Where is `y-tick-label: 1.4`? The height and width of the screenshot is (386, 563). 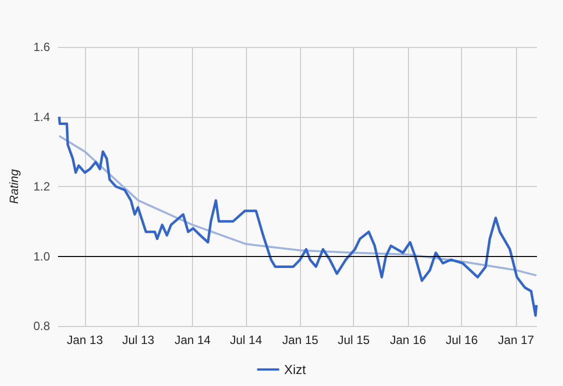
y-tick-label: 1.4 is located at coordinates (41, 117).